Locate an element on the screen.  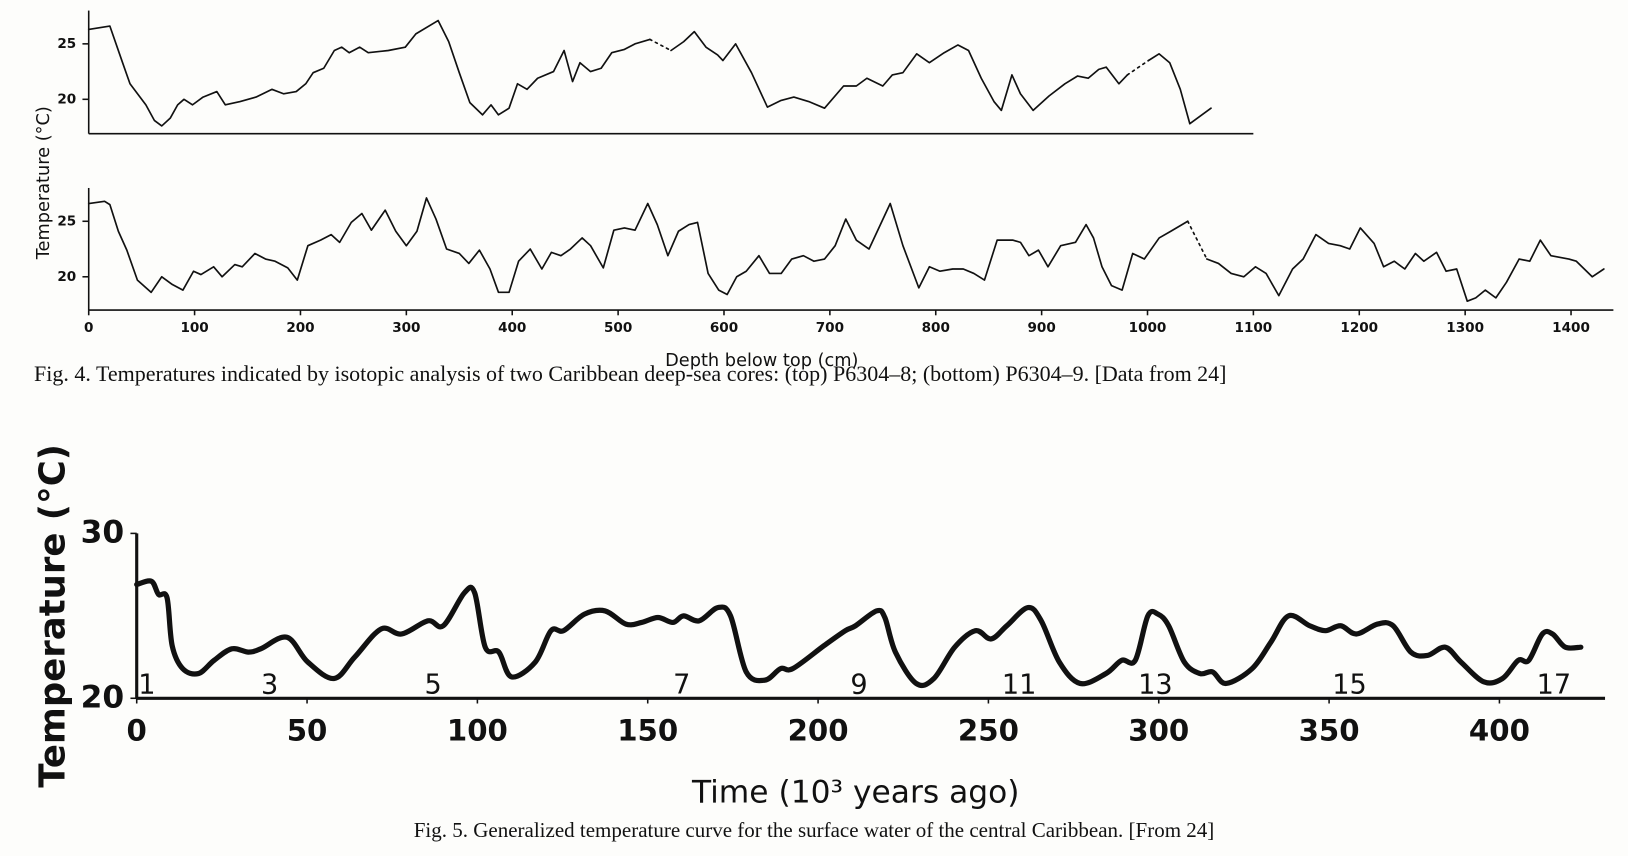
annotation: 7 is located at coordinates (681, 684).